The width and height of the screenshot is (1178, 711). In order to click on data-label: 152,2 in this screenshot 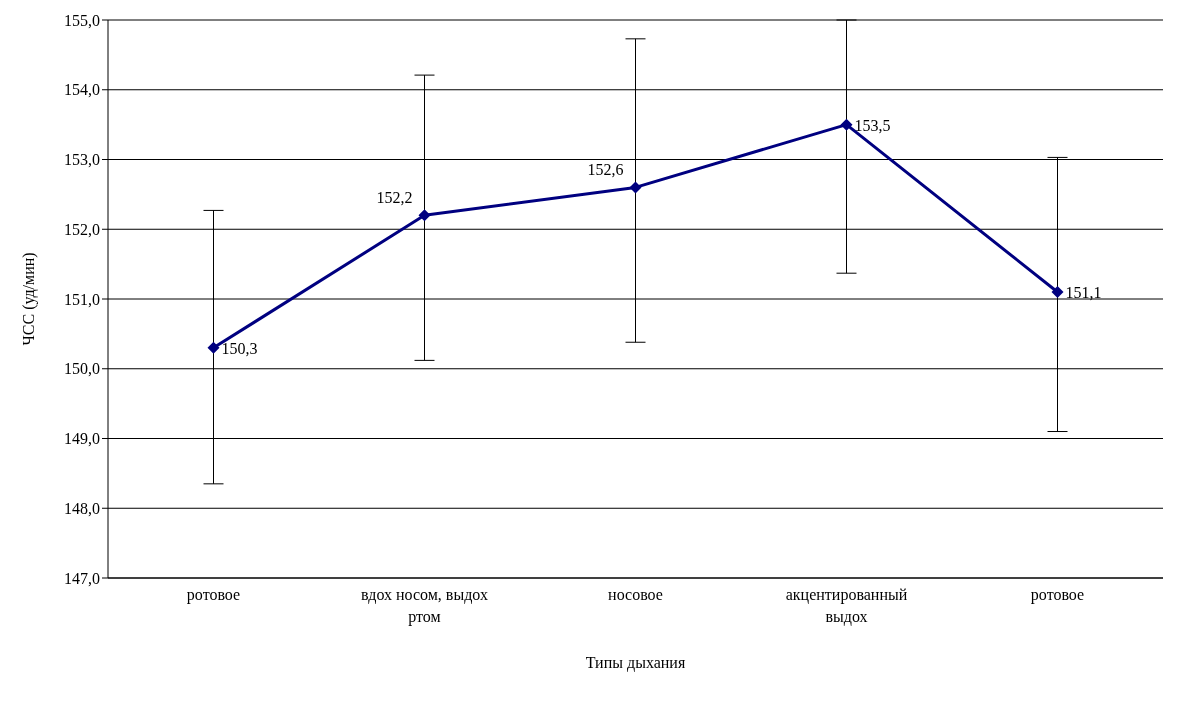, I will do `click(394, 198)`.